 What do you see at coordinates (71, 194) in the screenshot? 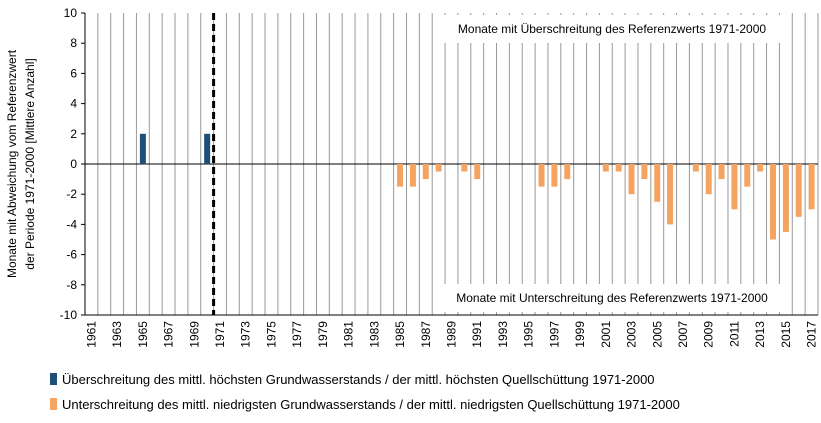
I see `y-tick-label: -2` at bounding box center [71, 194].